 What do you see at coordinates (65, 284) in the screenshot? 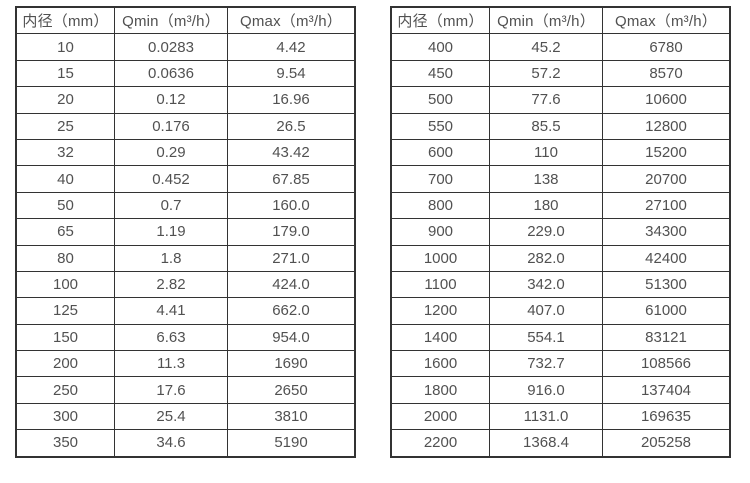
I see `table-cell: 100` at bounding box center [65, 284].